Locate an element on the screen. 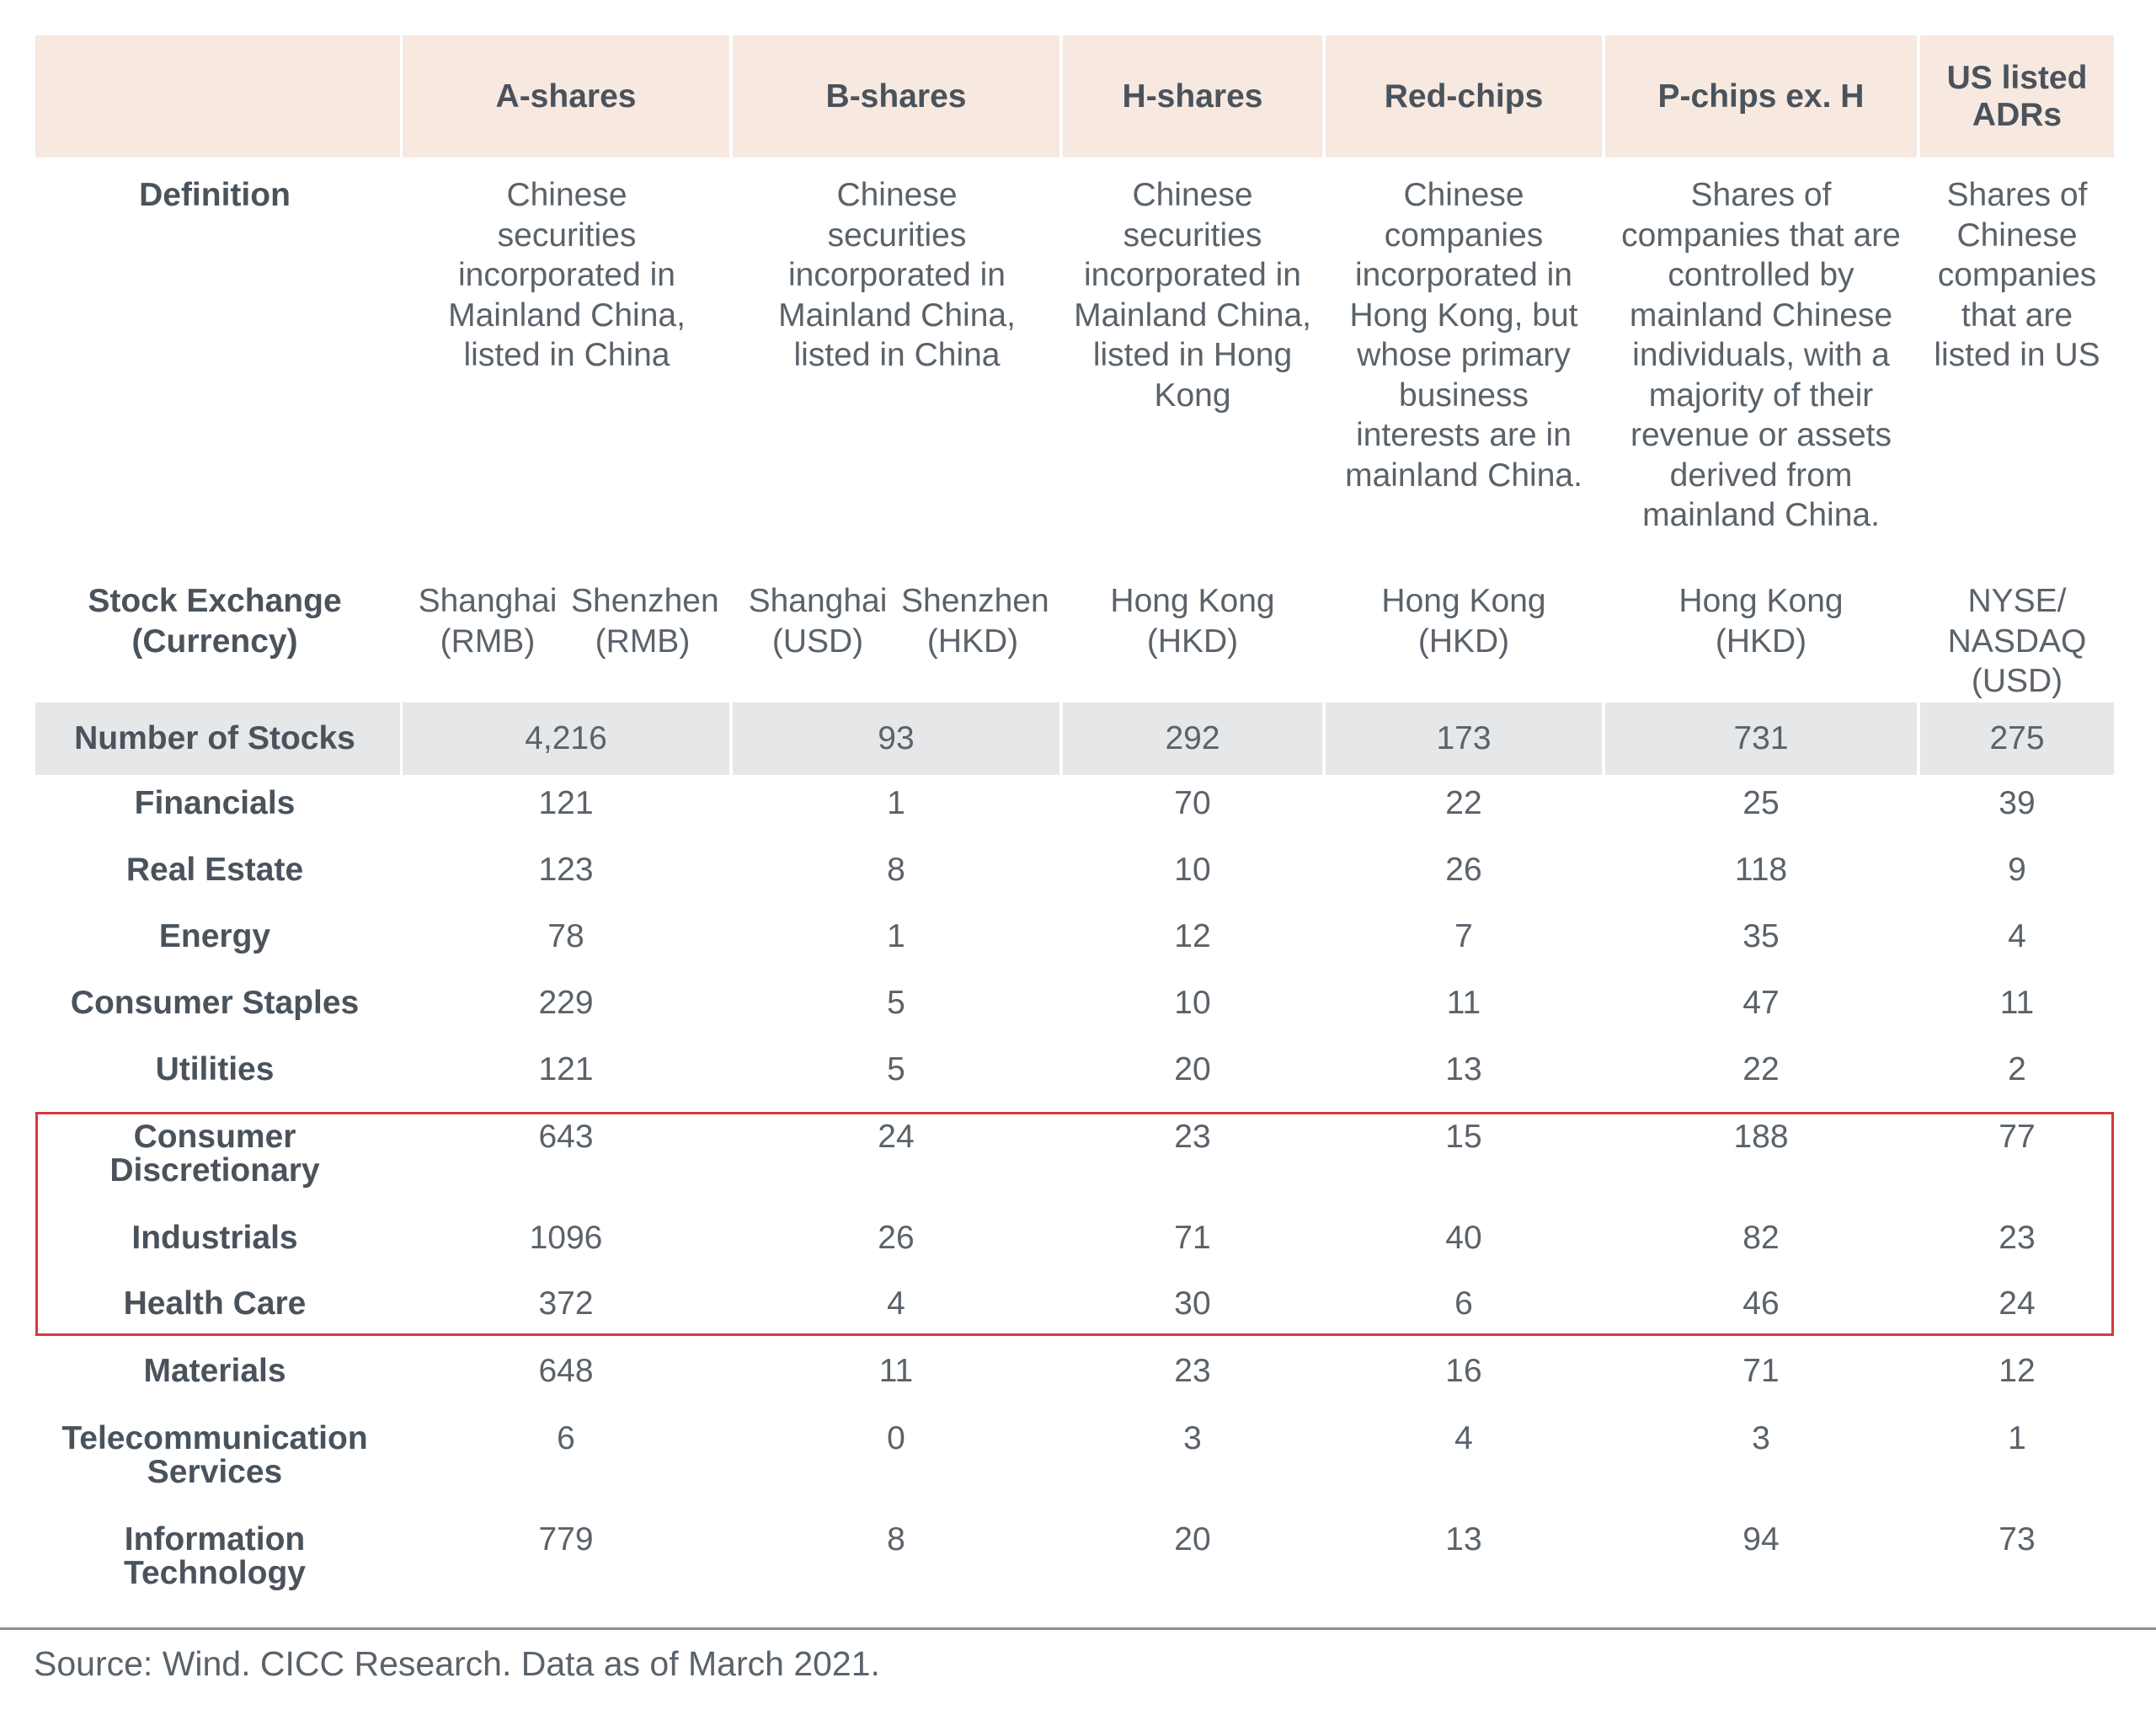  column-header-h-shares: H-shares is located at coordinates (1192, 96).